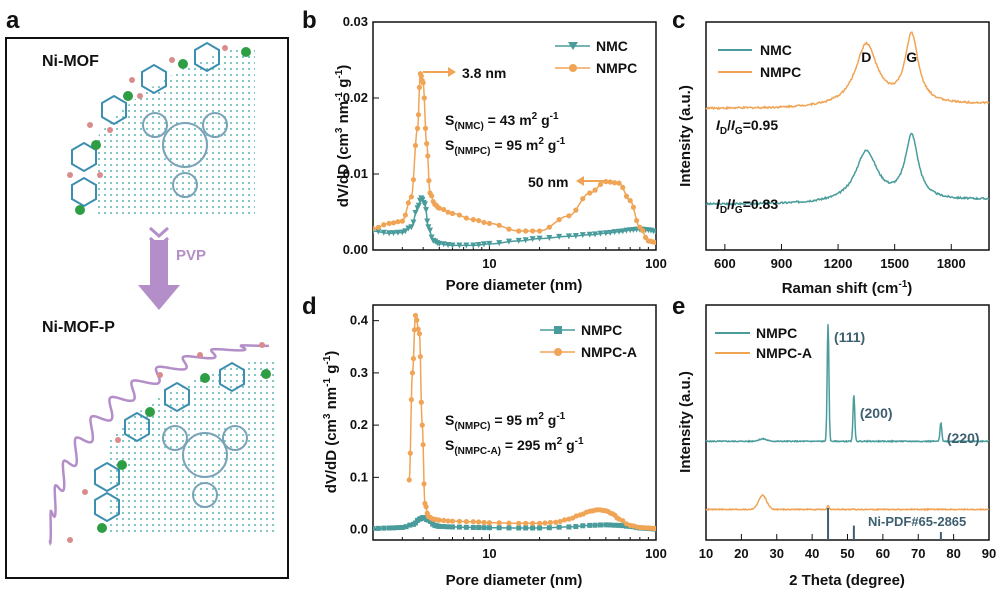  Describe the element at coordinates (13, 20) in the screenshot. I see `panel-a-label: a` at that location.